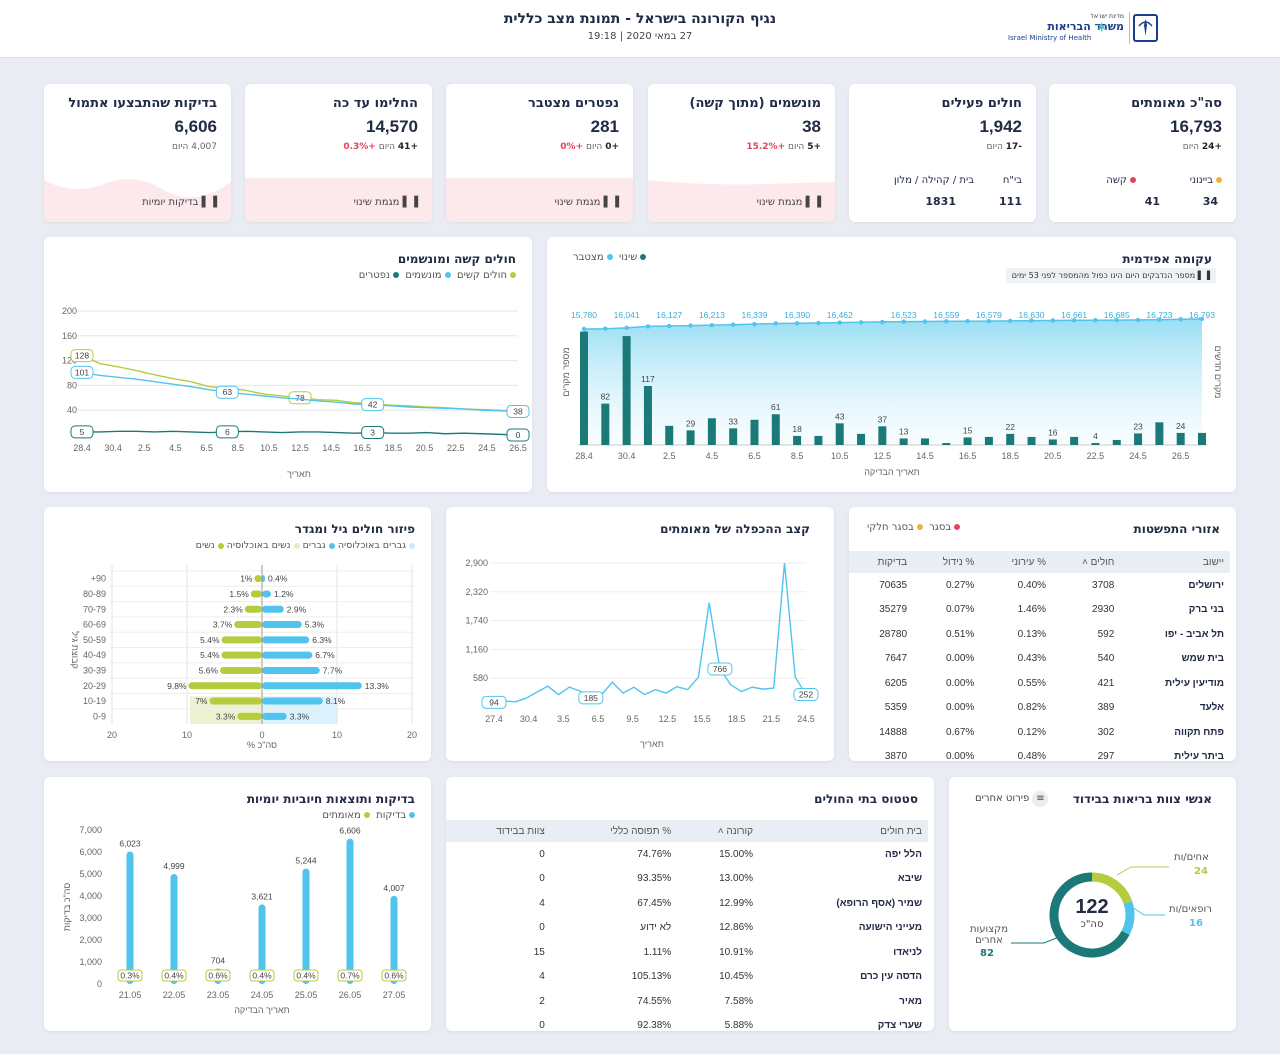 The height and width of the screenshot is (1054, 1280). I want to click on table-row: שיבא 13.00% 93.35% 0, so click(687, 879).